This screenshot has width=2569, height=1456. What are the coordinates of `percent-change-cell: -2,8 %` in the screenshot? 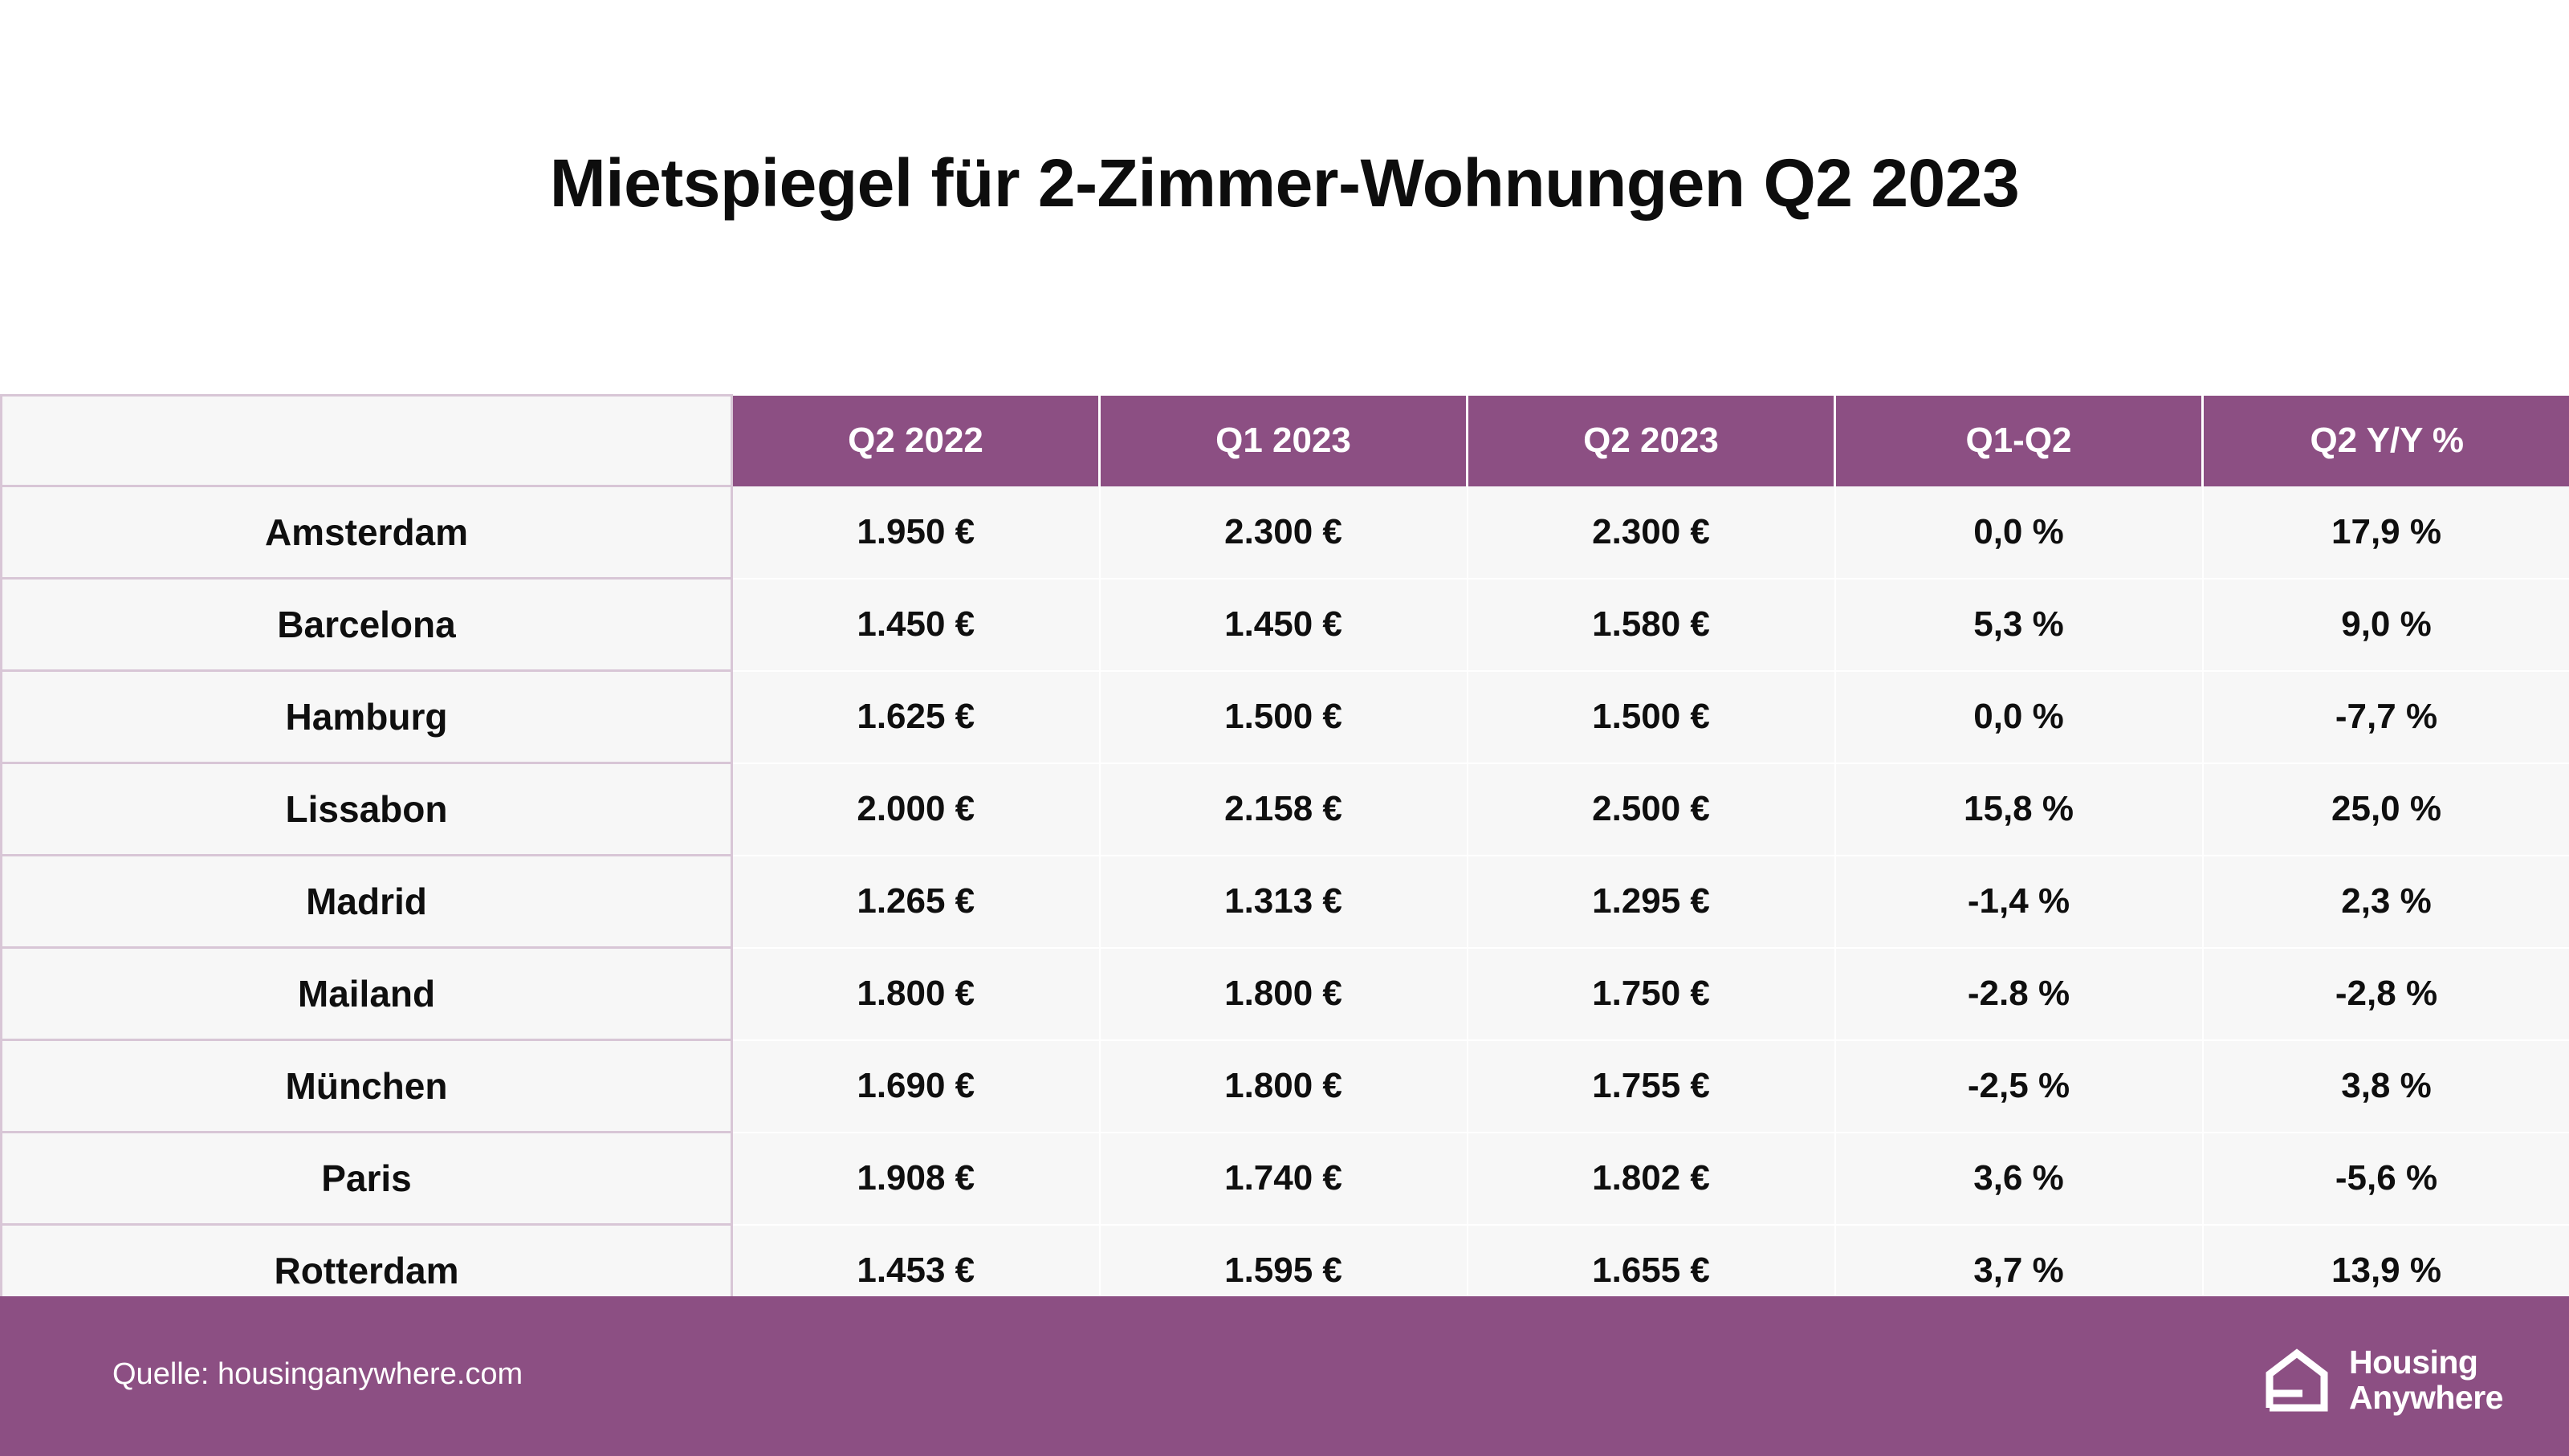 It's located at (2385, 994).